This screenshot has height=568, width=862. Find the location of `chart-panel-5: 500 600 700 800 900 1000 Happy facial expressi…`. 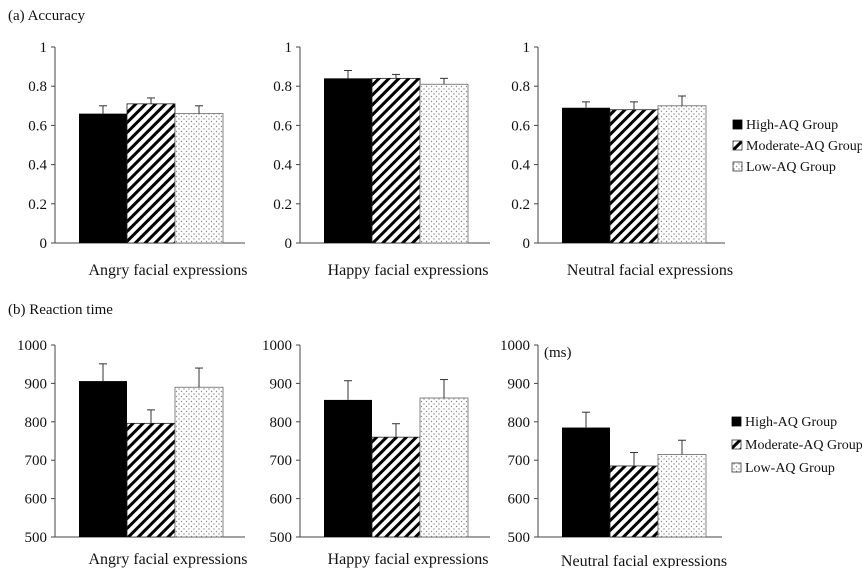

chart-panel-5: 500 600 700 800 900 1000 Happy facial expressi… is located at coordinates (376, 453).